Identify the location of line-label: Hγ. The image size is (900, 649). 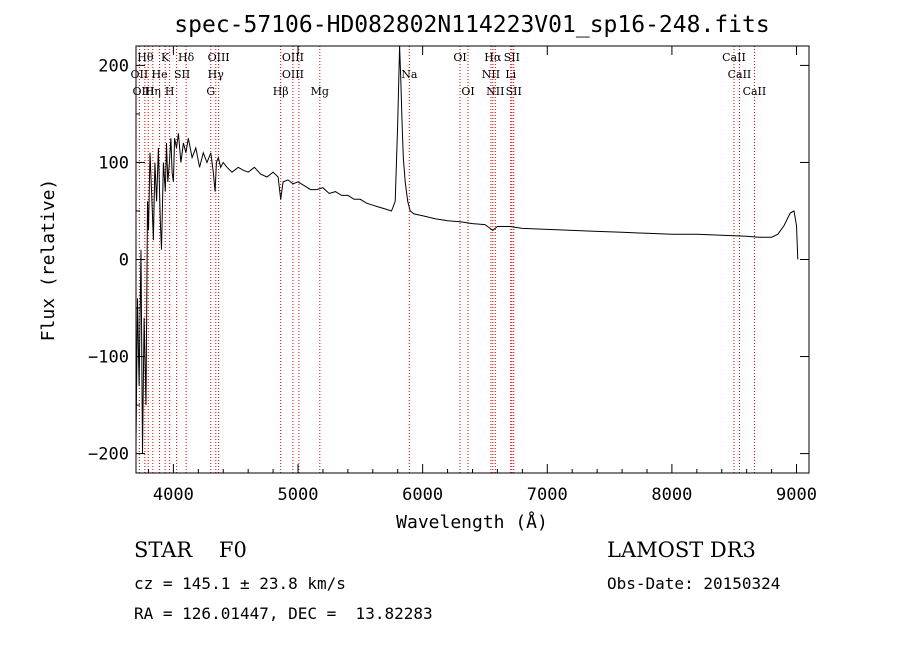
(216, 74).